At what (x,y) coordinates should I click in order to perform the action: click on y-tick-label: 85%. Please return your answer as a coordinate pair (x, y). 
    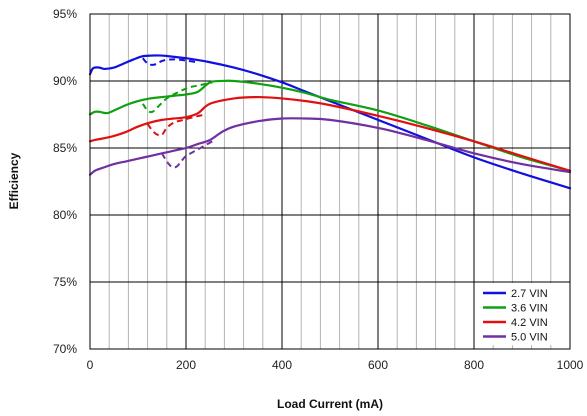
    Looking at the image, I should click on (65, 148).